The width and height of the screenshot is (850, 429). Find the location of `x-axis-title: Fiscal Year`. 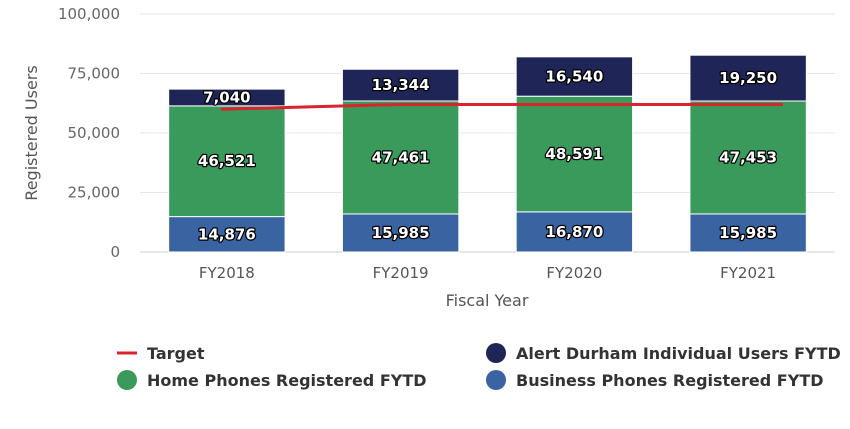

x-axis-title: Fiscal Year is located at coordinates (487, 300).